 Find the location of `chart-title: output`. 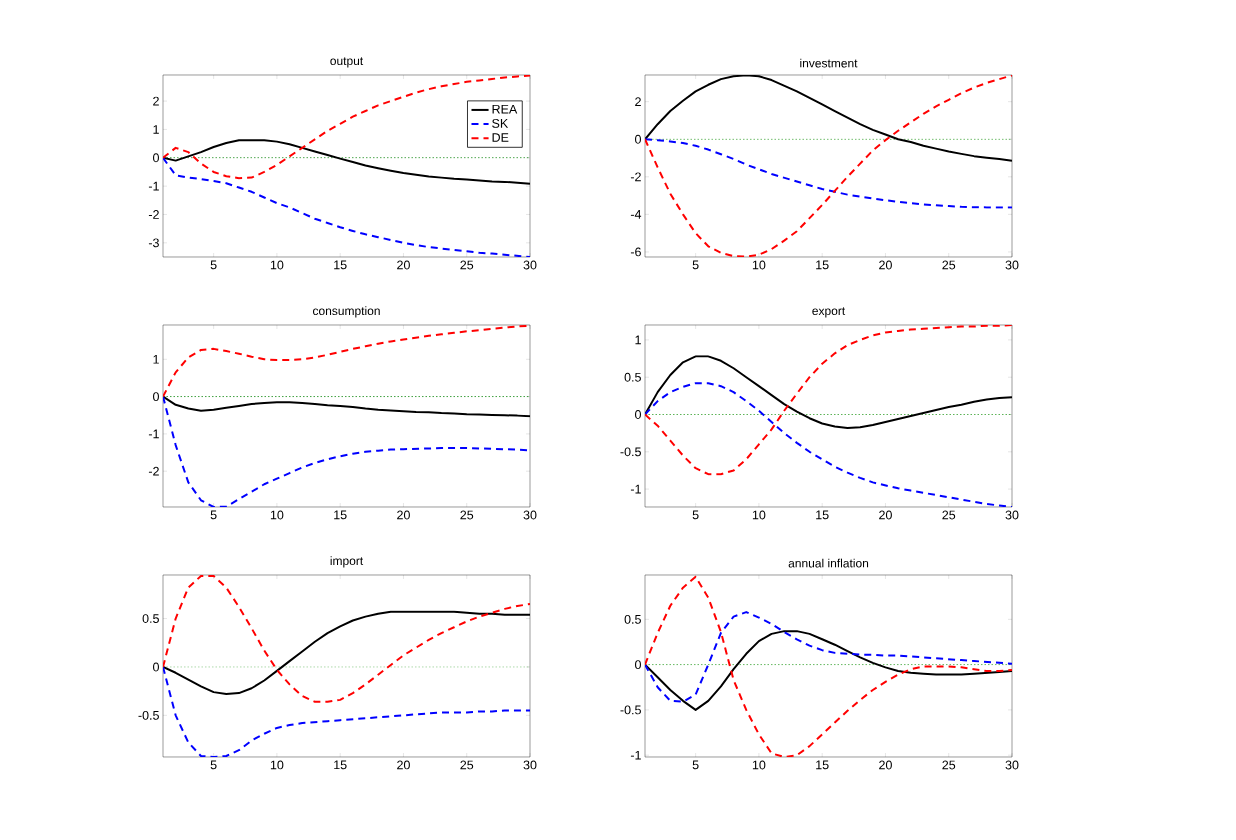

chart-title: output is located at coordinates (347, 62).